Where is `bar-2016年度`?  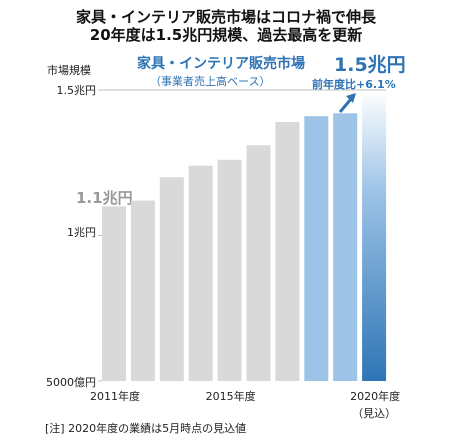 bar-2016年度 is located at coordinates (258, 263).